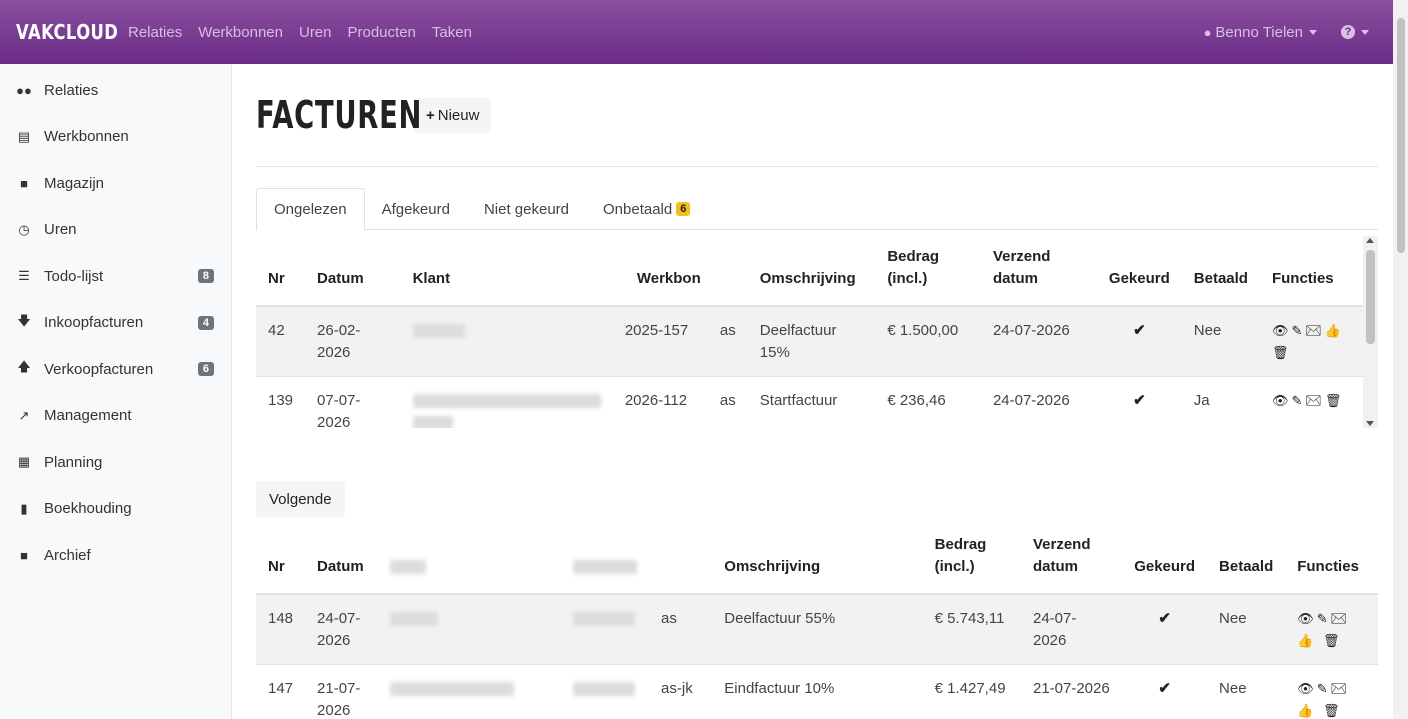  Describe the element at coordinates (115, 230) in the screenshot. I see `sidebar-item-uren: ◷ Uren` at that location.